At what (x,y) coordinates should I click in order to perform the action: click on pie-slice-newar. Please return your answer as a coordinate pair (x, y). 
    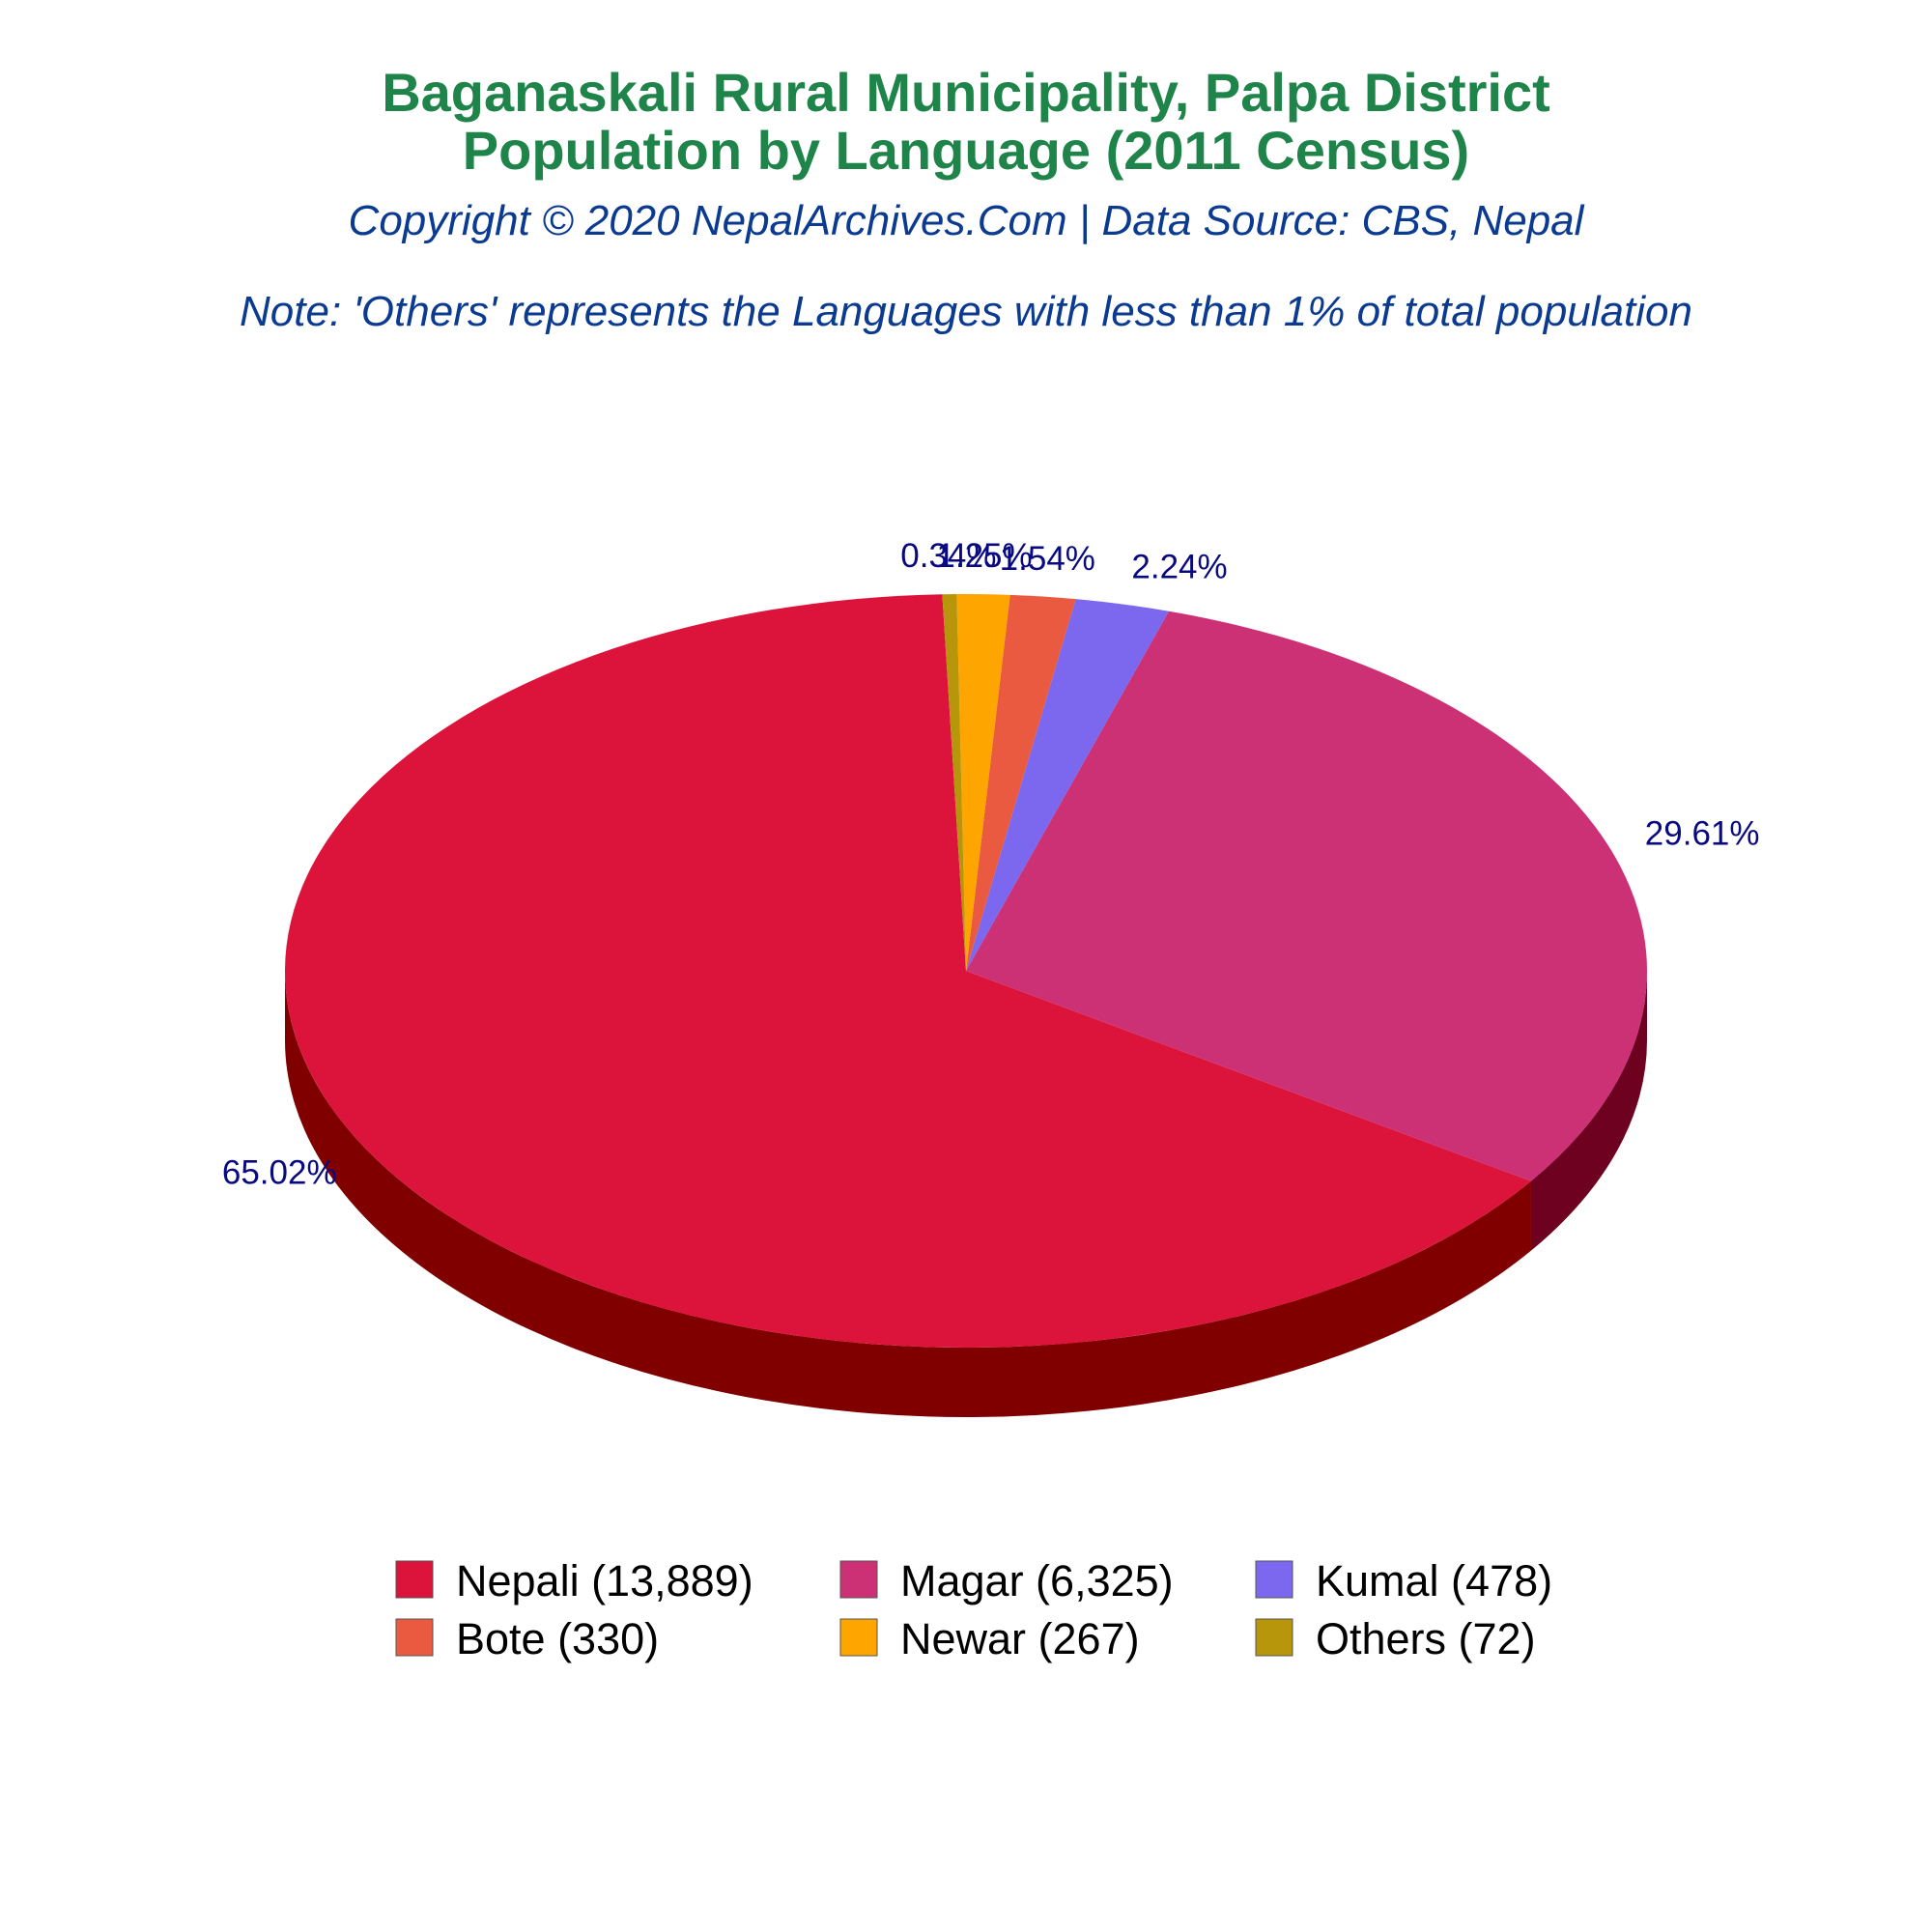
    Looking at the image, I should click on (983, 782).